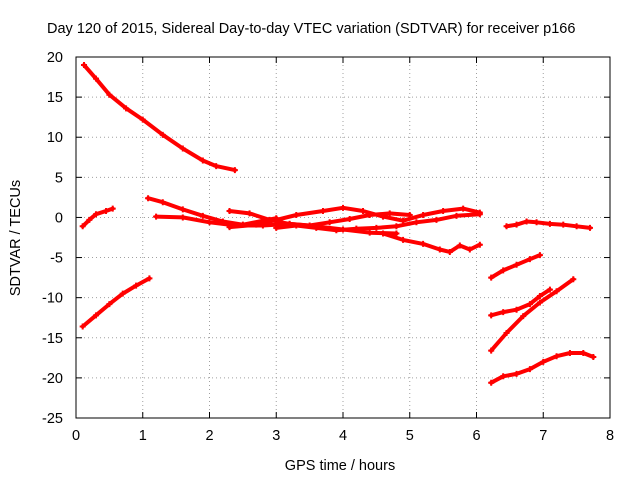 The width and height of the screenshot is (640, 480). What do you see at coordinates (52, 379) in the screenshot?
I see `y-tick-label: -20` at bounding box center [52, 379].